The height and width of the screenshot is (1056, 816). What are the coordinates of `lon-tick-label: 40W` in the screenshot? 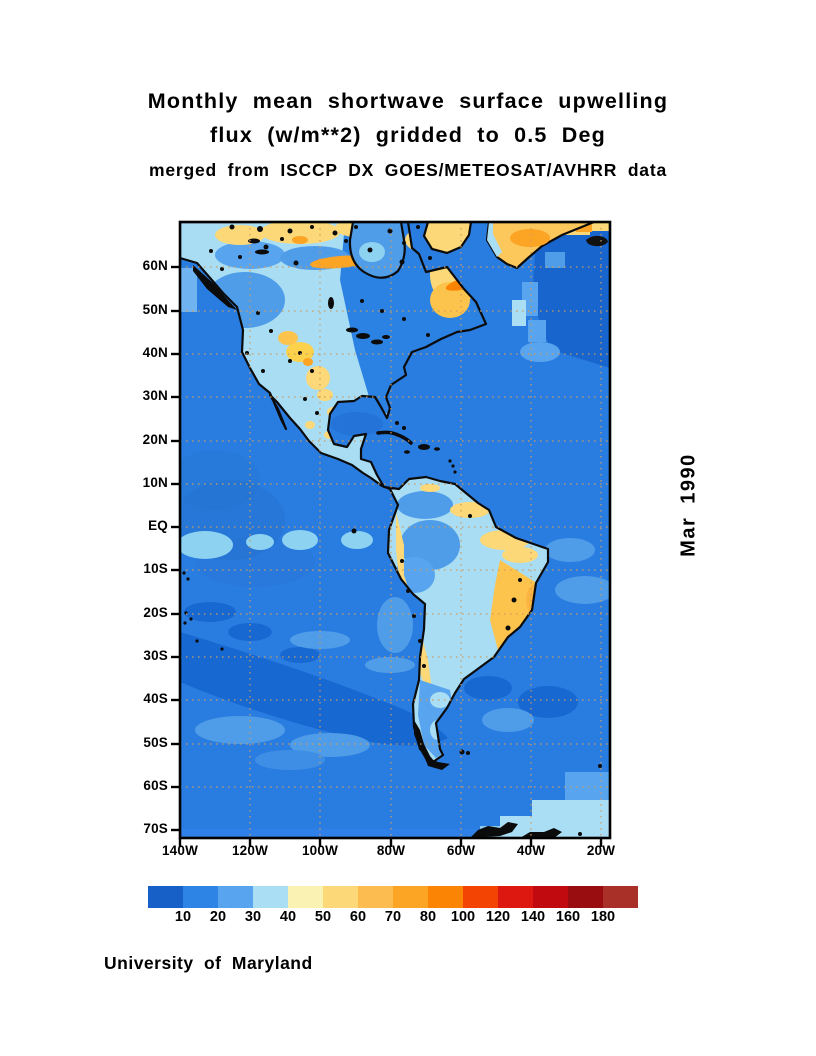 It's located at (531, 850).